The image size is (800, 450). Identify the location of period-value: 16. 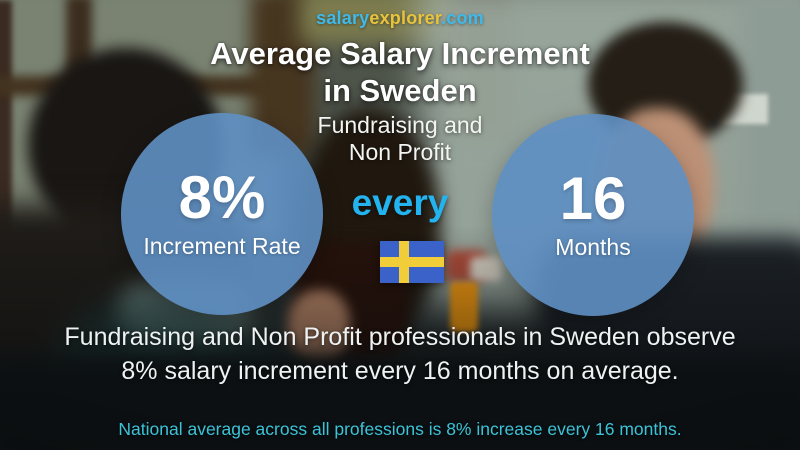
(593, 198).